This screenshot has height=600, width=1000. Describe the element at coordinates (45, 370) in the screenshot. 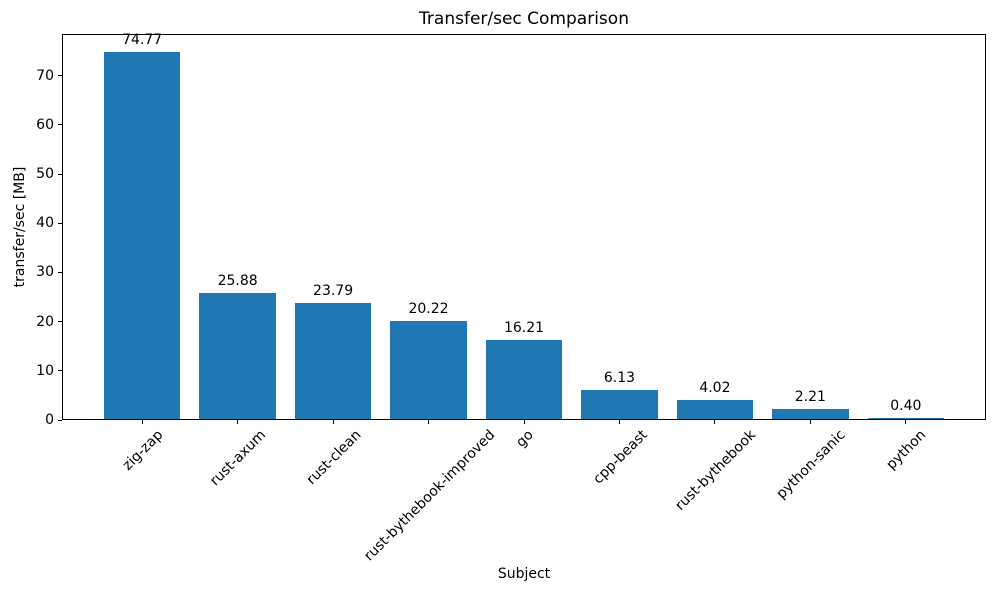

I see `y-tick-label: 10` at that location.